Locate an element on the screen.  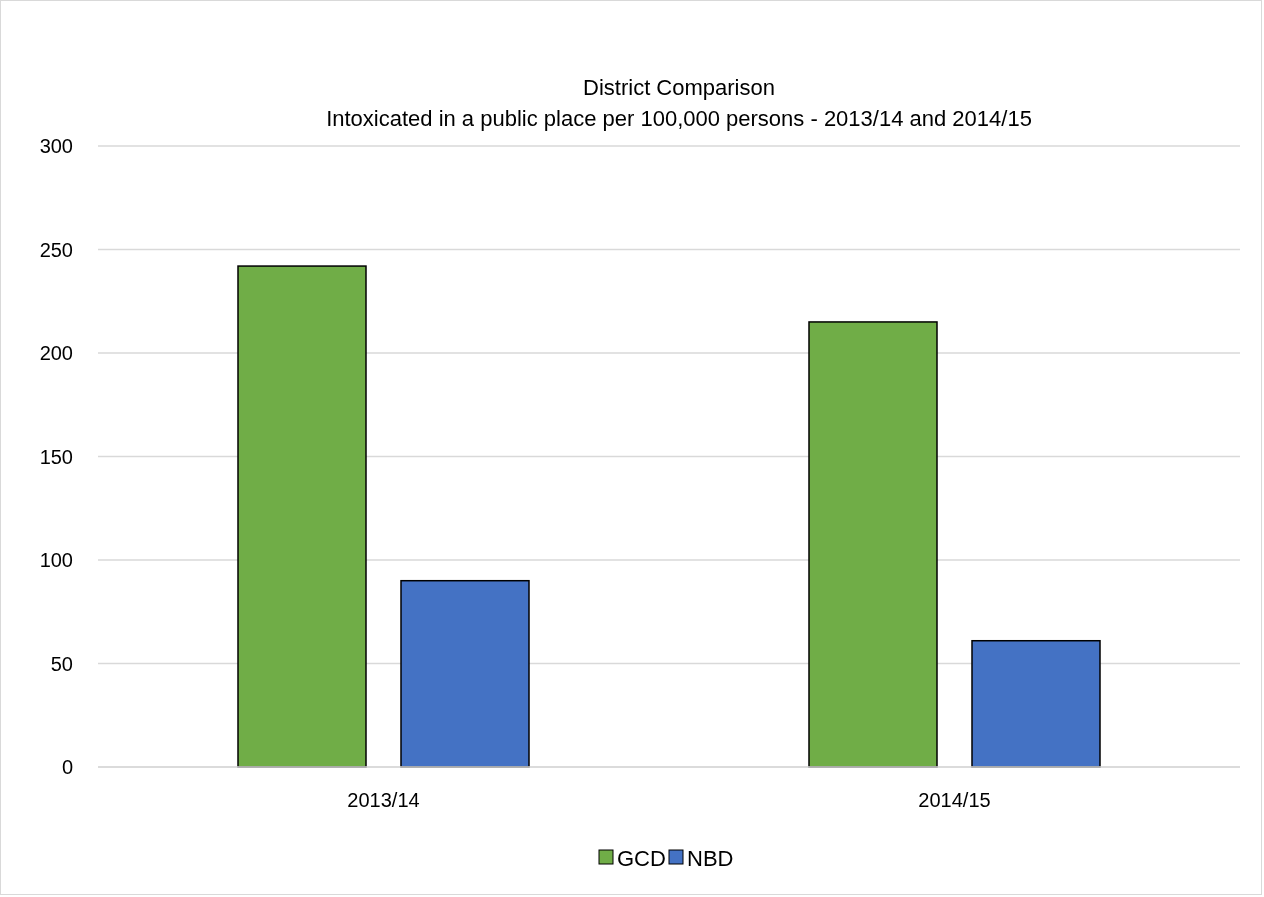
y-tick-label: 300 is located at coordinates (56, 146).